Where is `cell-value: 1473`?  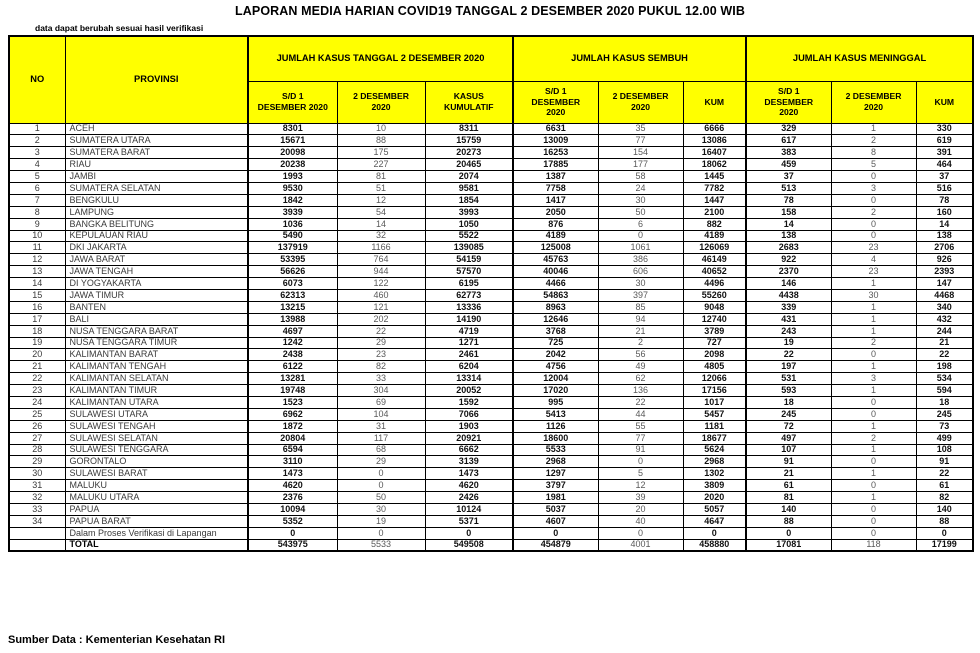 cell-value: 1473 is located at coordinates (469, 474).